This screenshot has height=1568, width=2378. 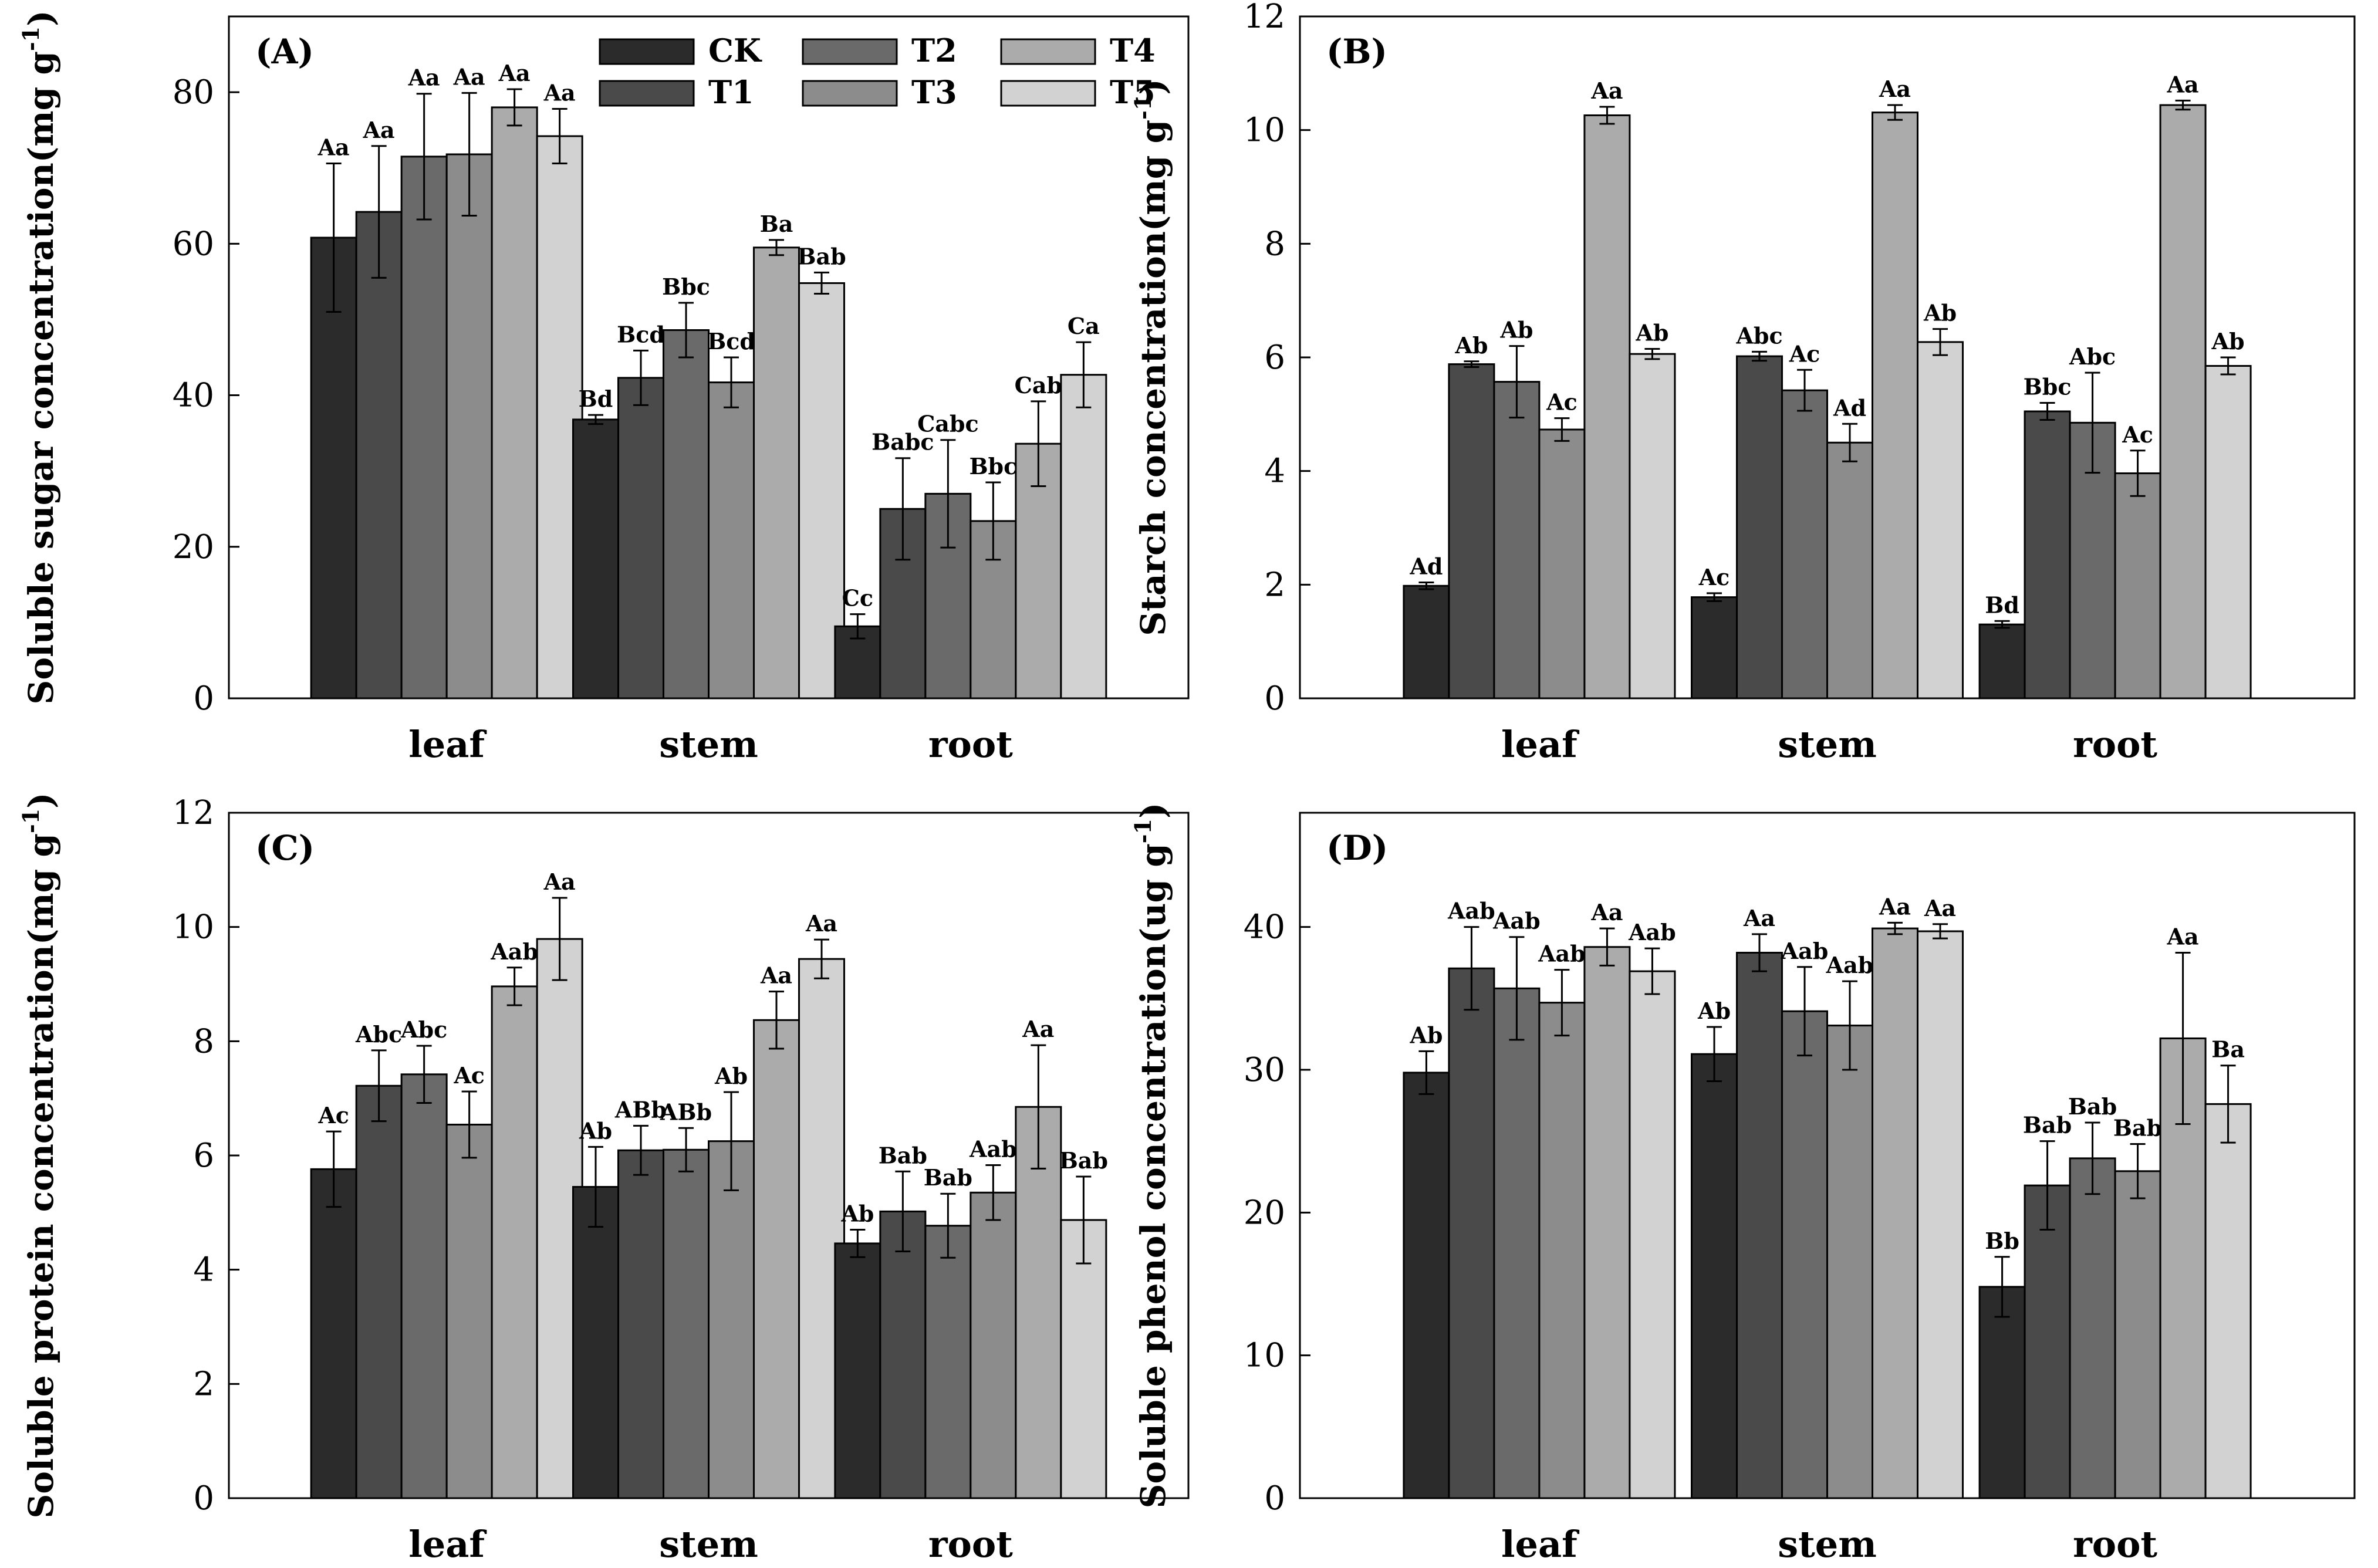 I want to click on y-tick-label: 6, so click(x=204, y=1156).